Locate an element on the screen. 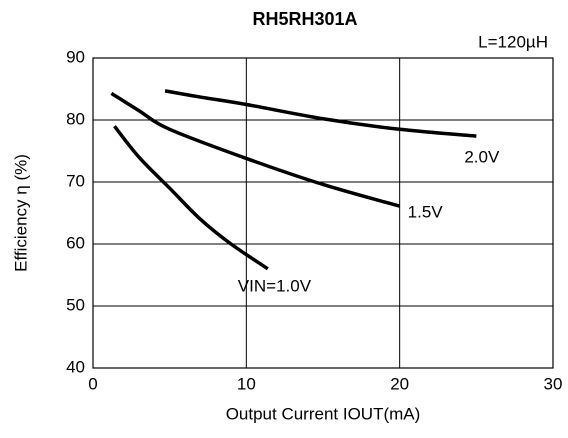 This screenshot has width=568, height=438. series-label: 1.5V is located at coordinates (426, 212).